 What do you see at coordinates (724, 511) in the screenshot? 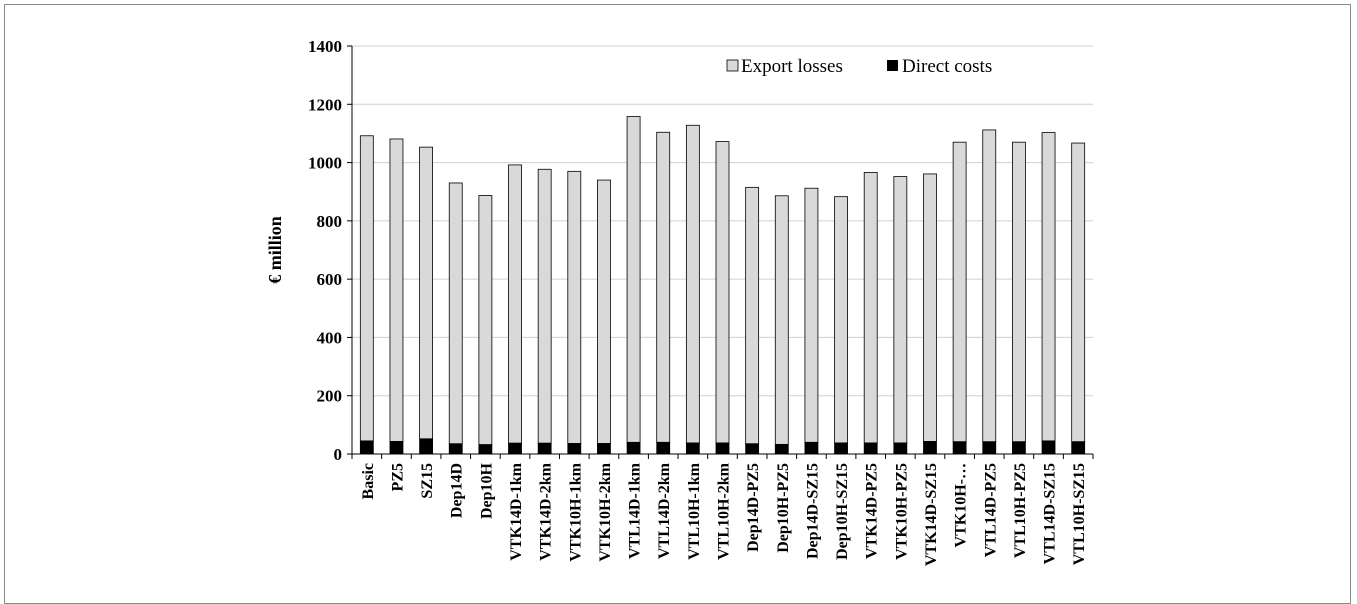
I see `x-category-label: VTL10H-2km` at bounding box center [724, 511].